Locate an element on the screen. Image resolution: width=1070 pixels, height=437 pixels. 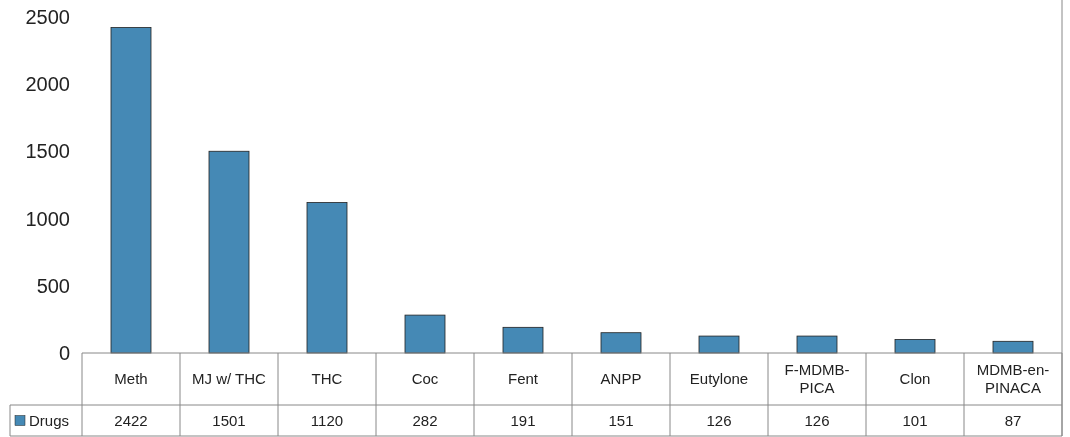
y-tick-label: 1000 is located at coordinates (47, 218).